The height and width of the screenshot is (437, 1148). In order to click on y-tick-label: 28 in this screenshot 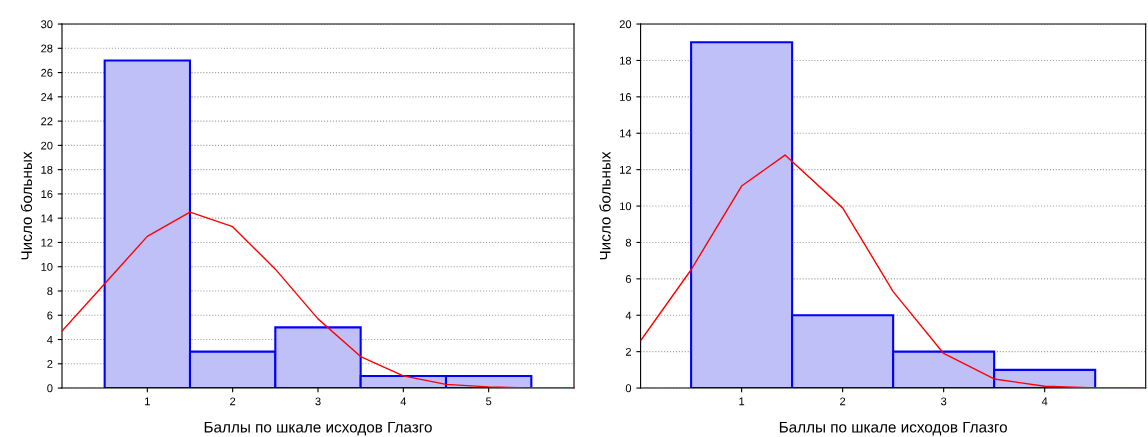, I will do `click(47, 48)`.